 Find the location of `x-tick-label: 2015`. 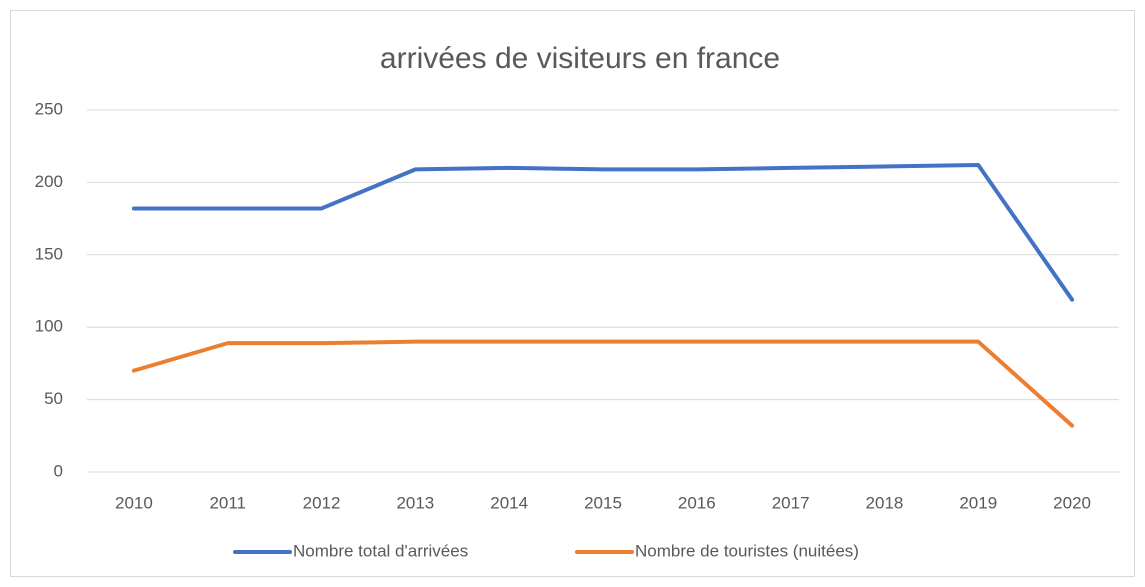

x-tick-label: 2015 is located at coordinates (603, 502).